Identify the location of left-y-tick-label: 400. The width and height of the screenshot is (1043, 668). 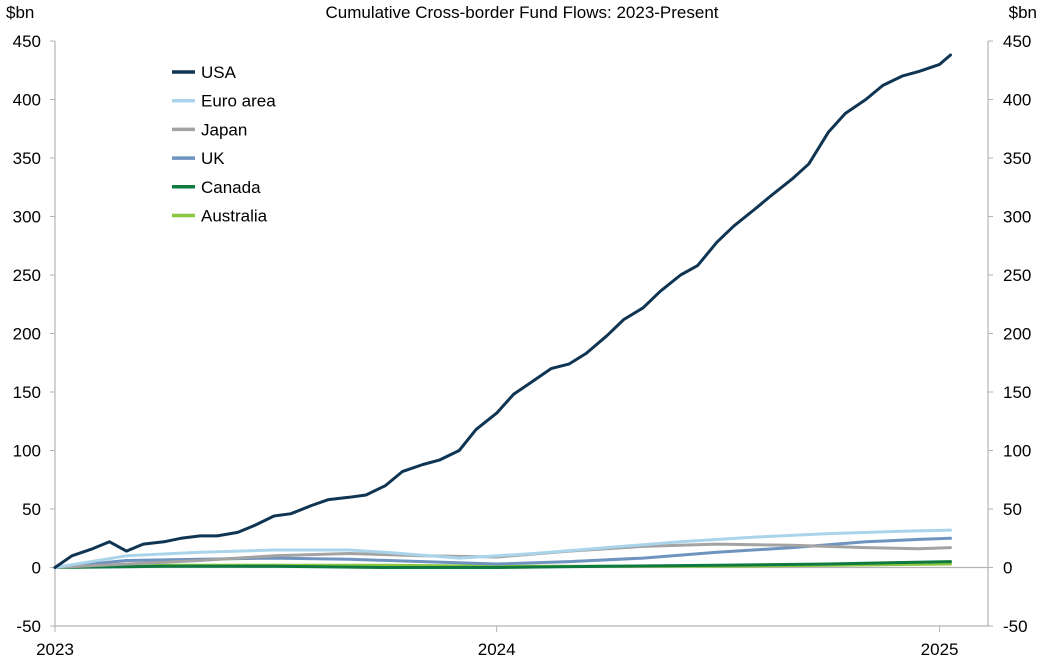
(27, 100).